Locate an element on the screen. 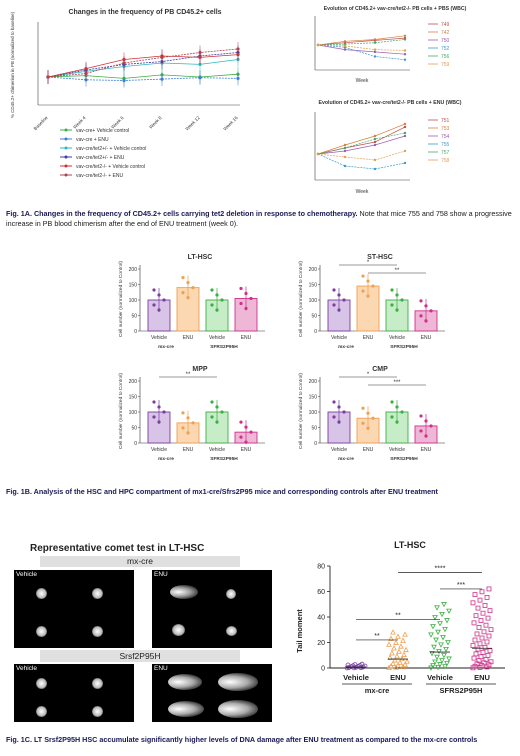  fig1b-group-label: mx-cre is located at coordinates (166, 459).